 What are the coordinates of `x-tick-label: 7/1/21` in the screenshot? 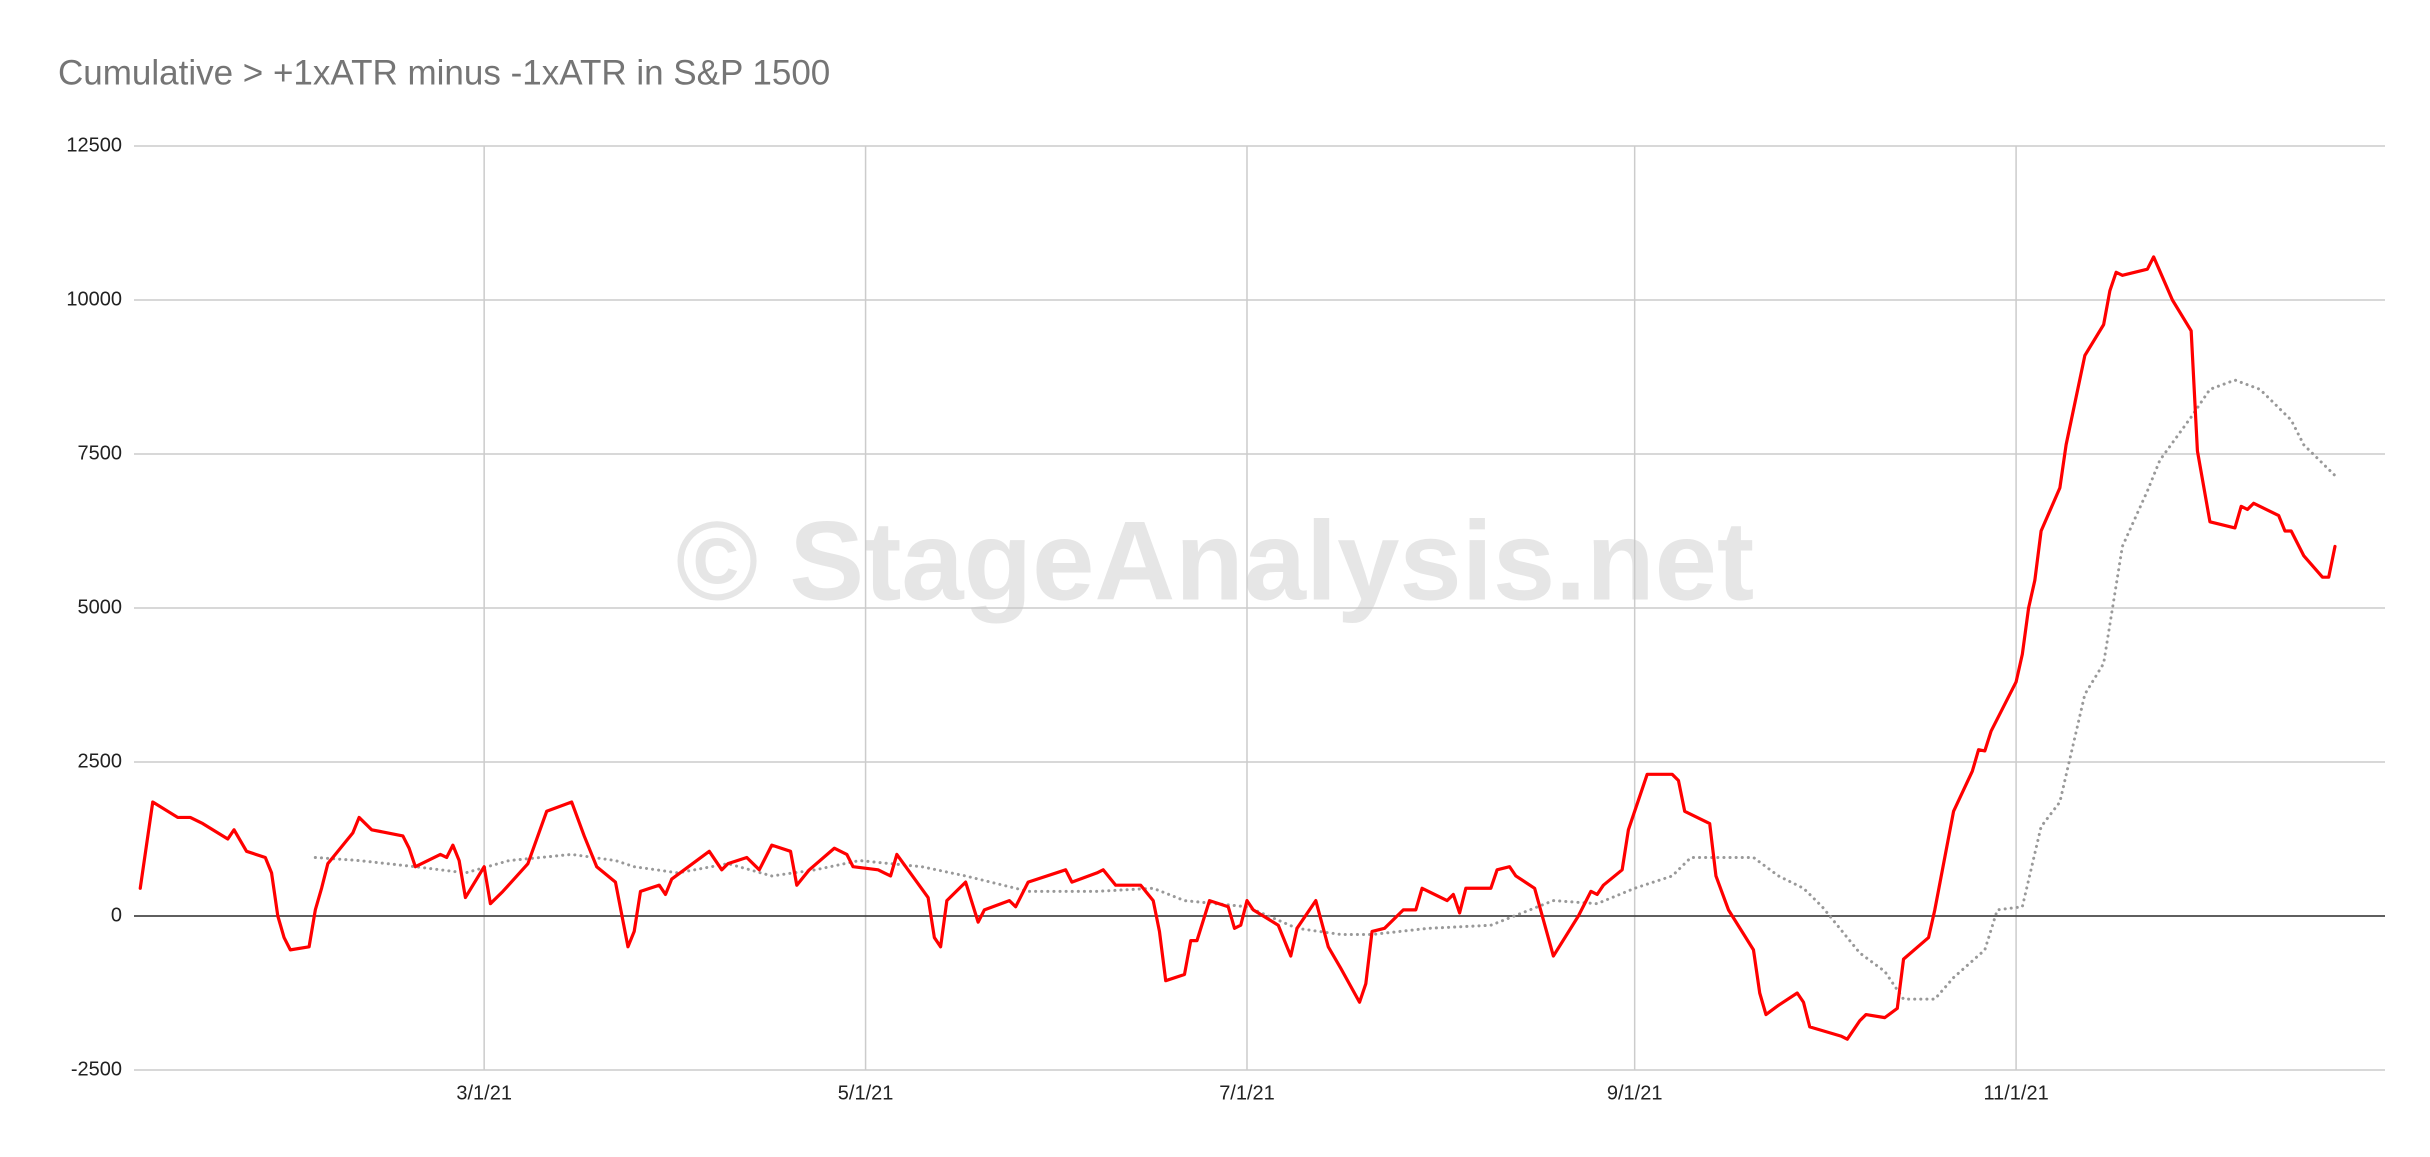 It's located at (1247, 1093).